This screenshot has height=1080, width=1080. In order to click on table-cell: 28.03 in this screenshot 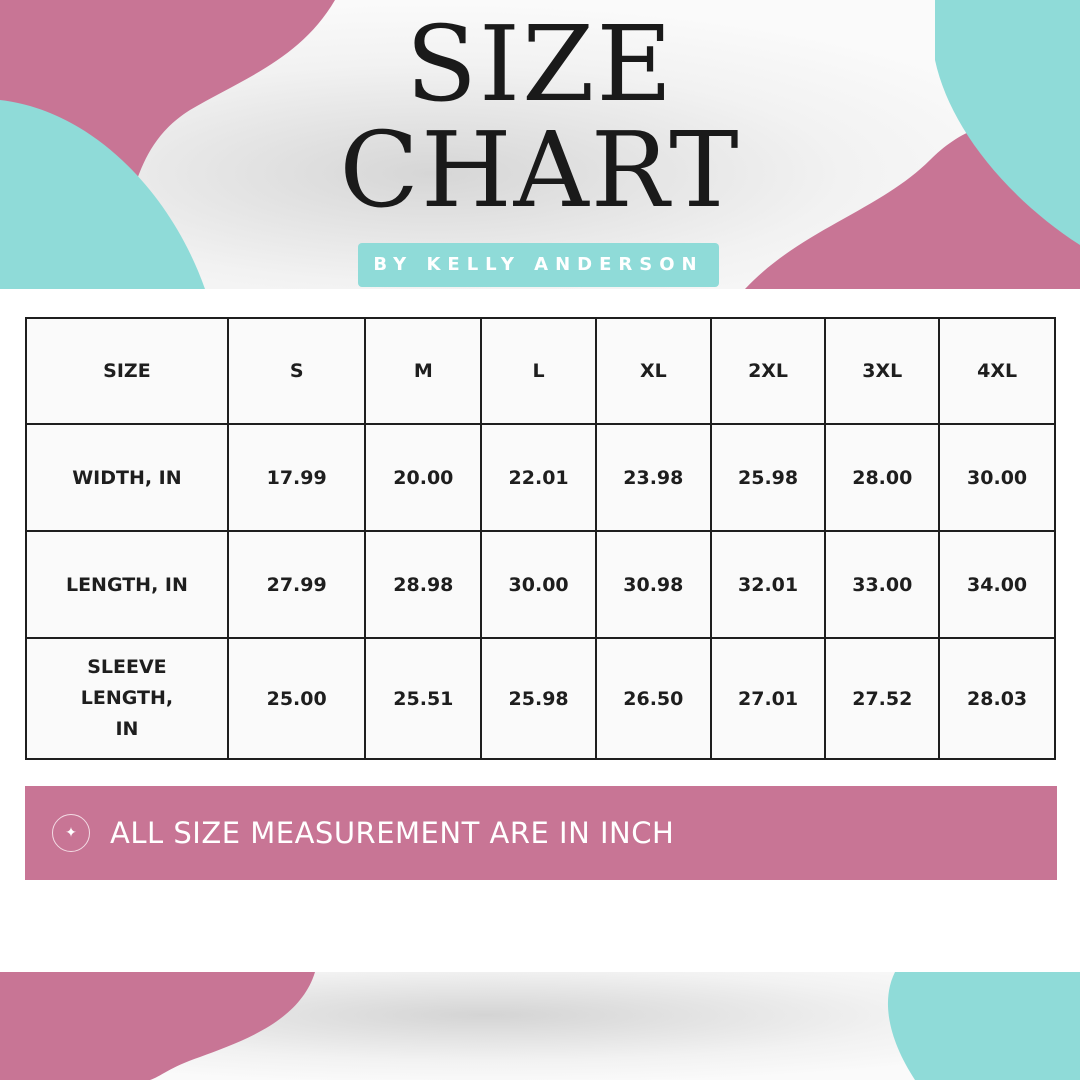, I will do `click(997, 698)`.